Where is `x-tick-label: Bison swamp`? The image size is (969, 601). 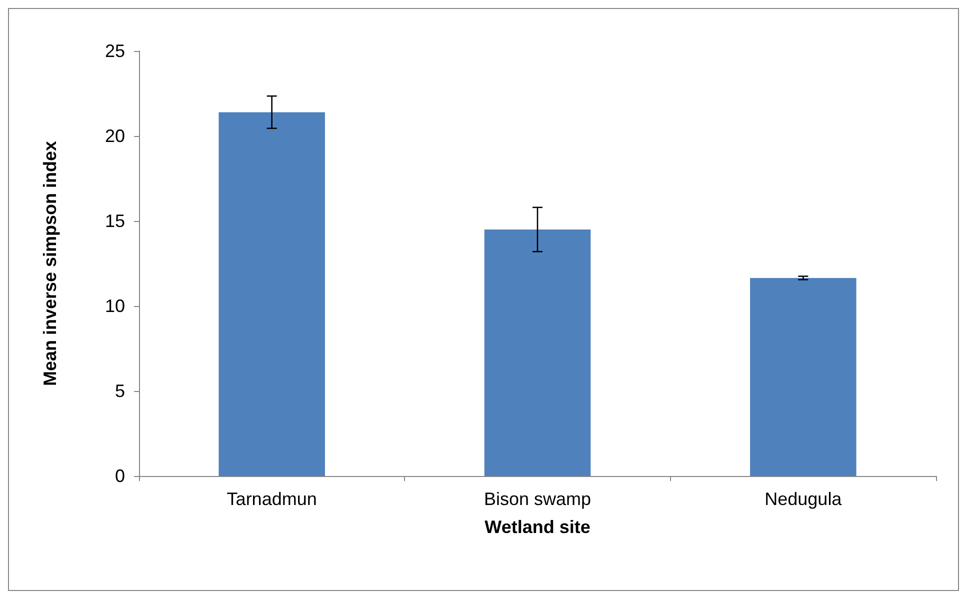
x-tick-label: Bison swamp is located at coordinates (538, 499).